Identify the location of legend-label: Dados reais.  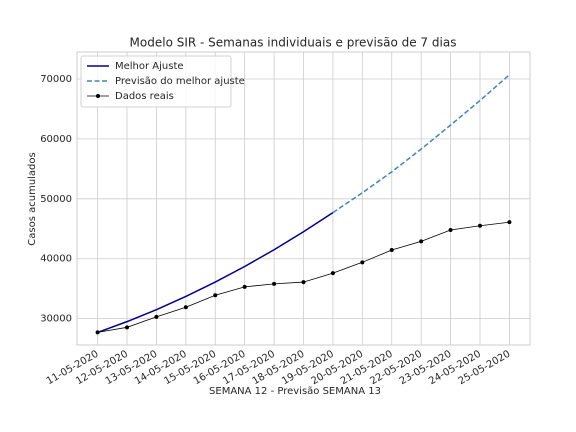
(144, 96).